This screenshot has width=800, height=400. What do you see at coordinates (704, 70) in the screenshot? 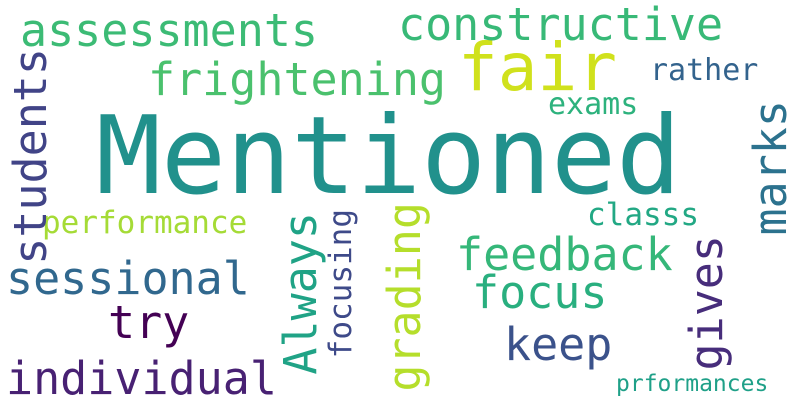
I see `word-rather: rather` at bounding box center [704, 70].